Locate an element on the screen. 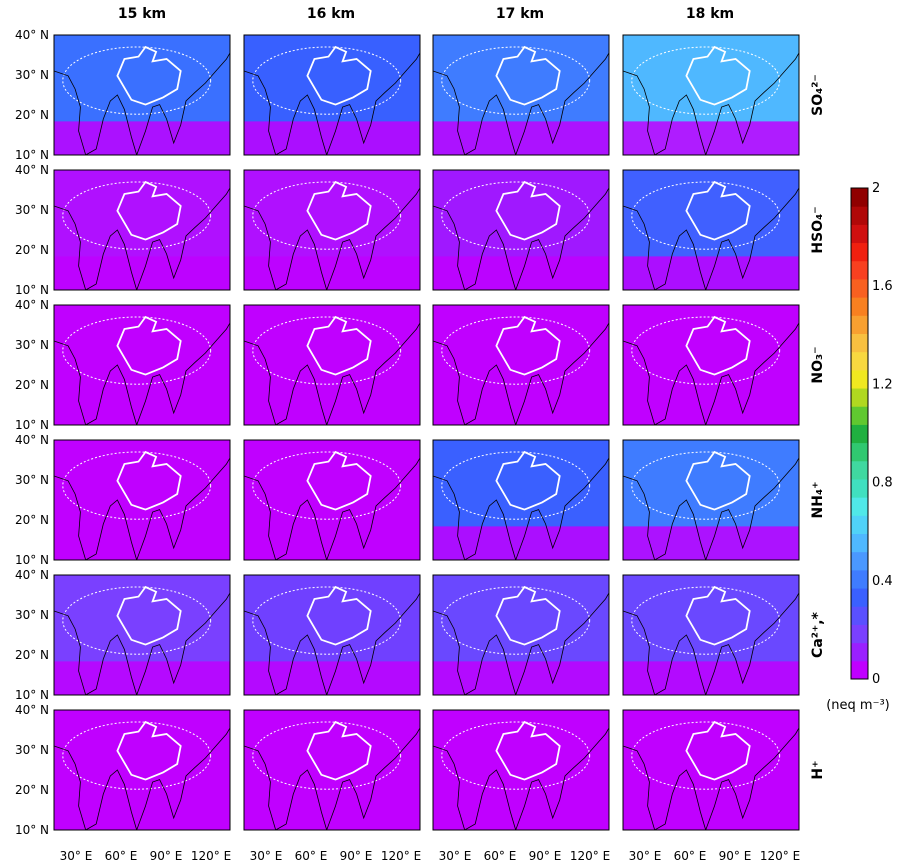 The height and width of the screenshot is (867, 907). map-panel-r6-c3 is located at coordinates (521, 770).